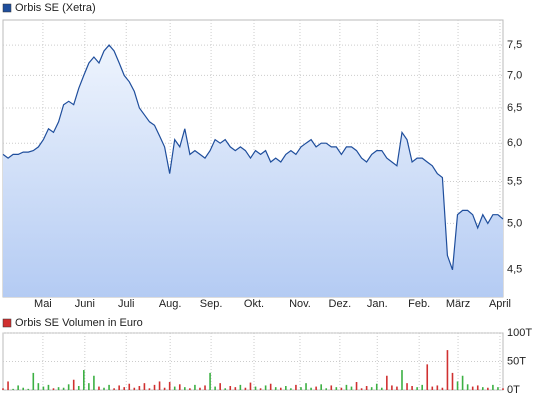 The image size is (545, 401). Describe the element at coordinates (377, 304) in the screenshot. I see `x-tick-label: Jan.` at that location.